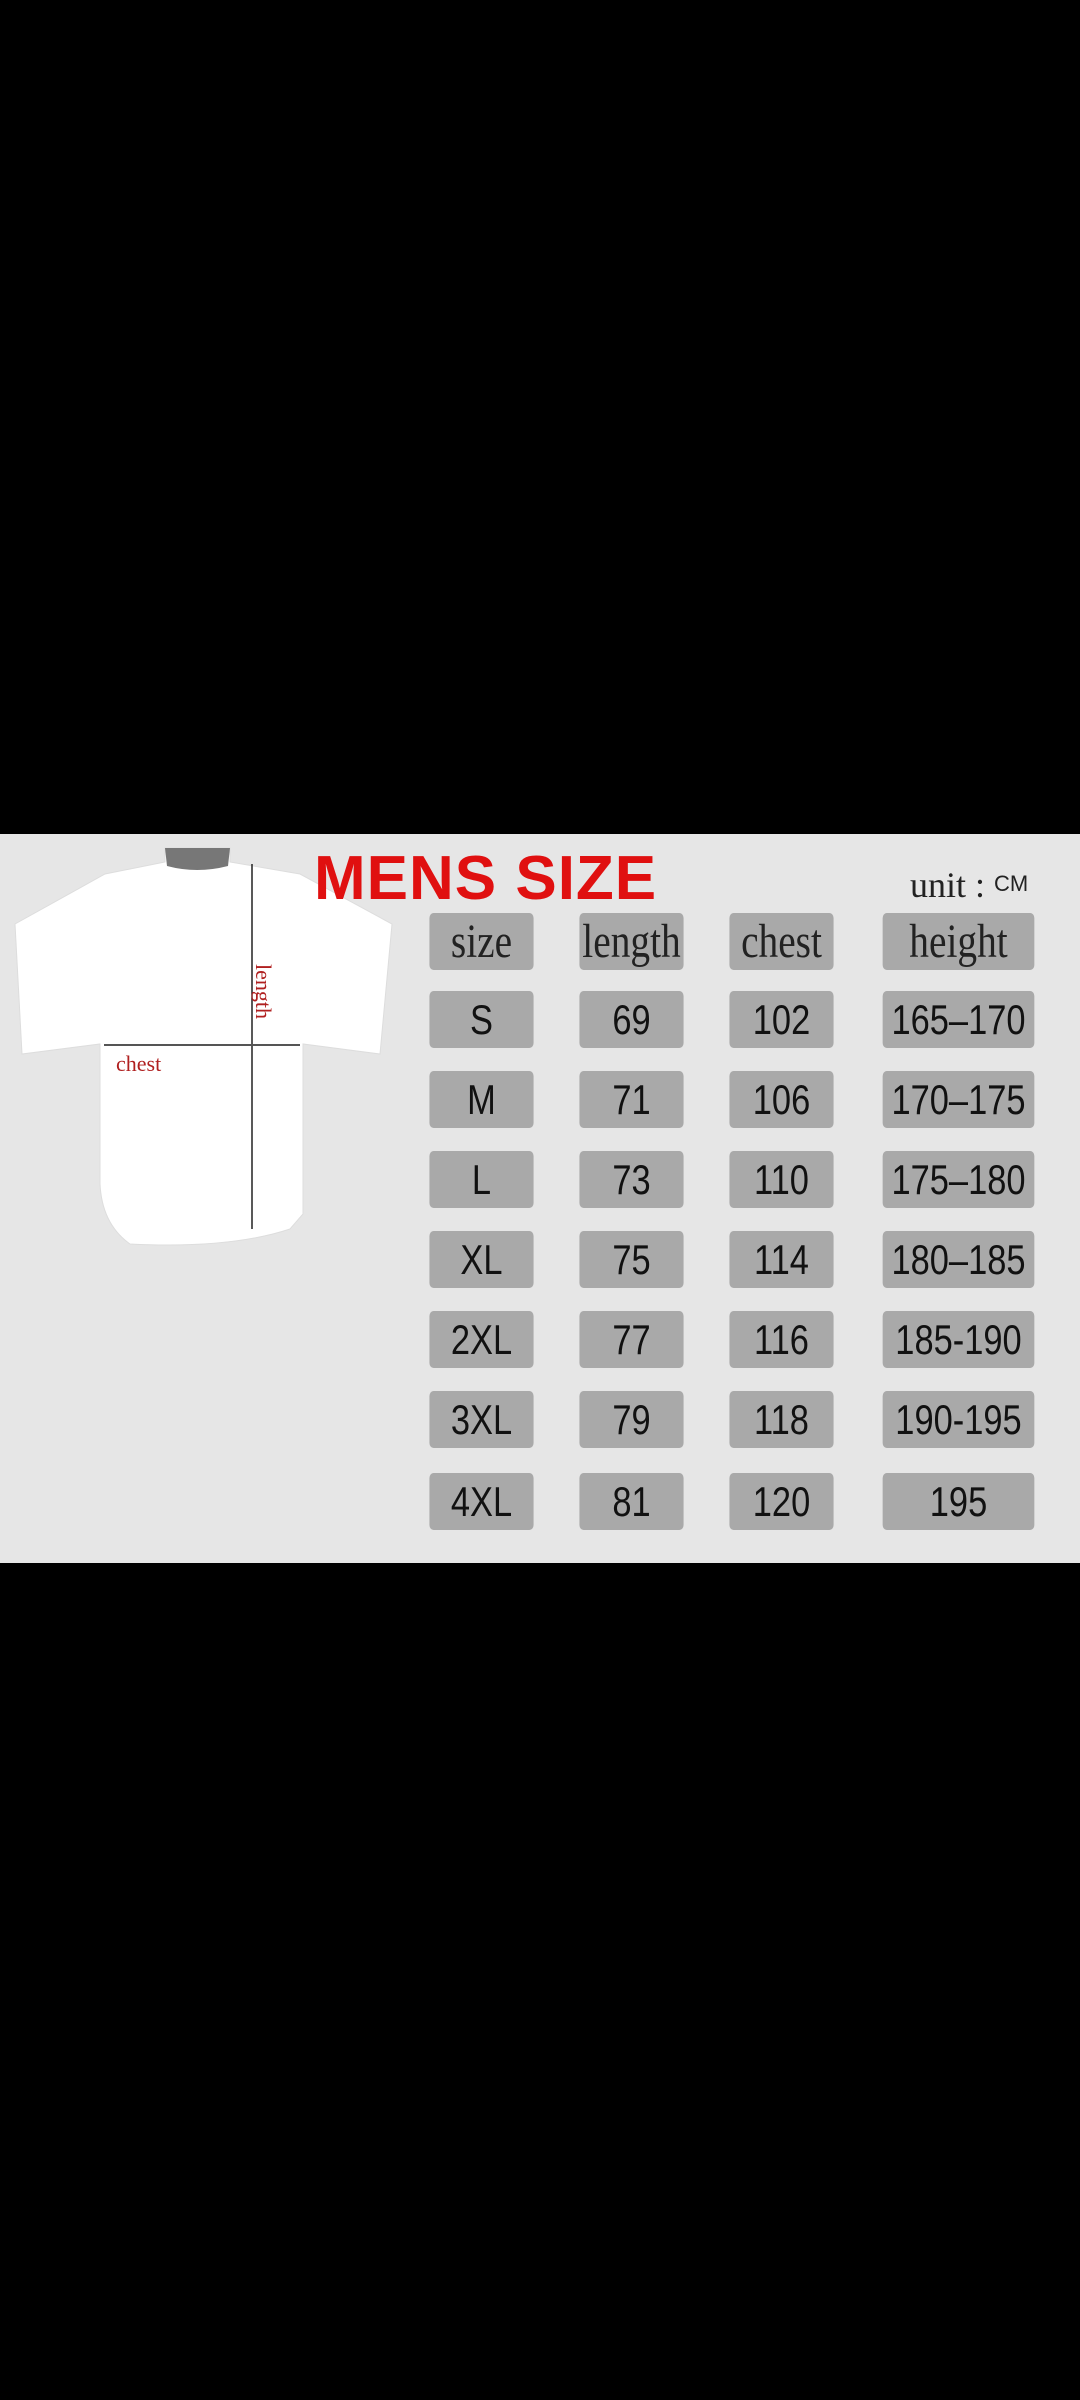 The width and height of the screenshot is (1080, 2400). What do you see at coordinates (486, 878) in the screenshot?
I see `chart-title: MENS SIZE` at bounding box center [486, 878].